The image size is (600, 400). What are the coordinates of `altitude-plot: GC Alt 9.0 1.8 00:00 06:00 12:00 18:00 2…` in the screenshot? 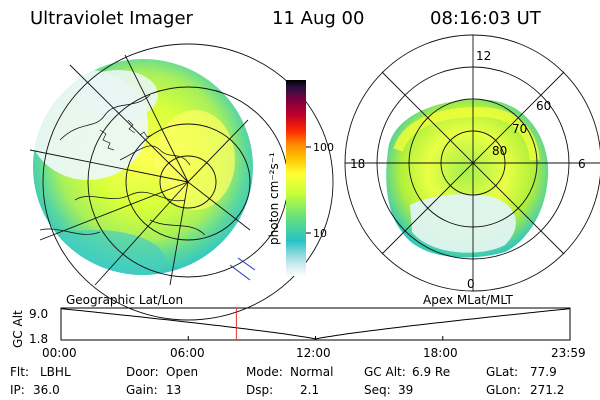 It's located at (298, 333).